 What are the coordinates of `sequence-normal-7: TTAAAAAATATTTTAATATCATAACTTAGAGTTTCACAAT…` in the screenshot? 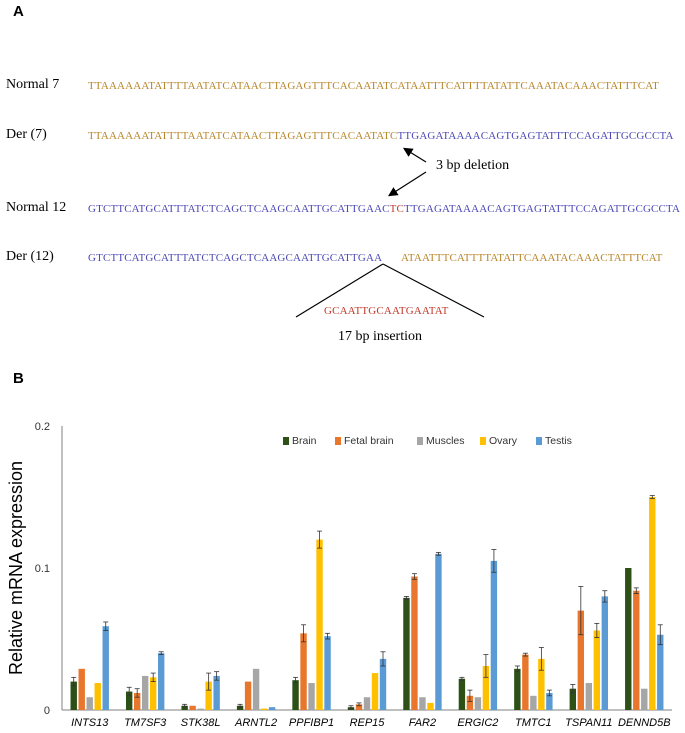 It's located at (373, 86).